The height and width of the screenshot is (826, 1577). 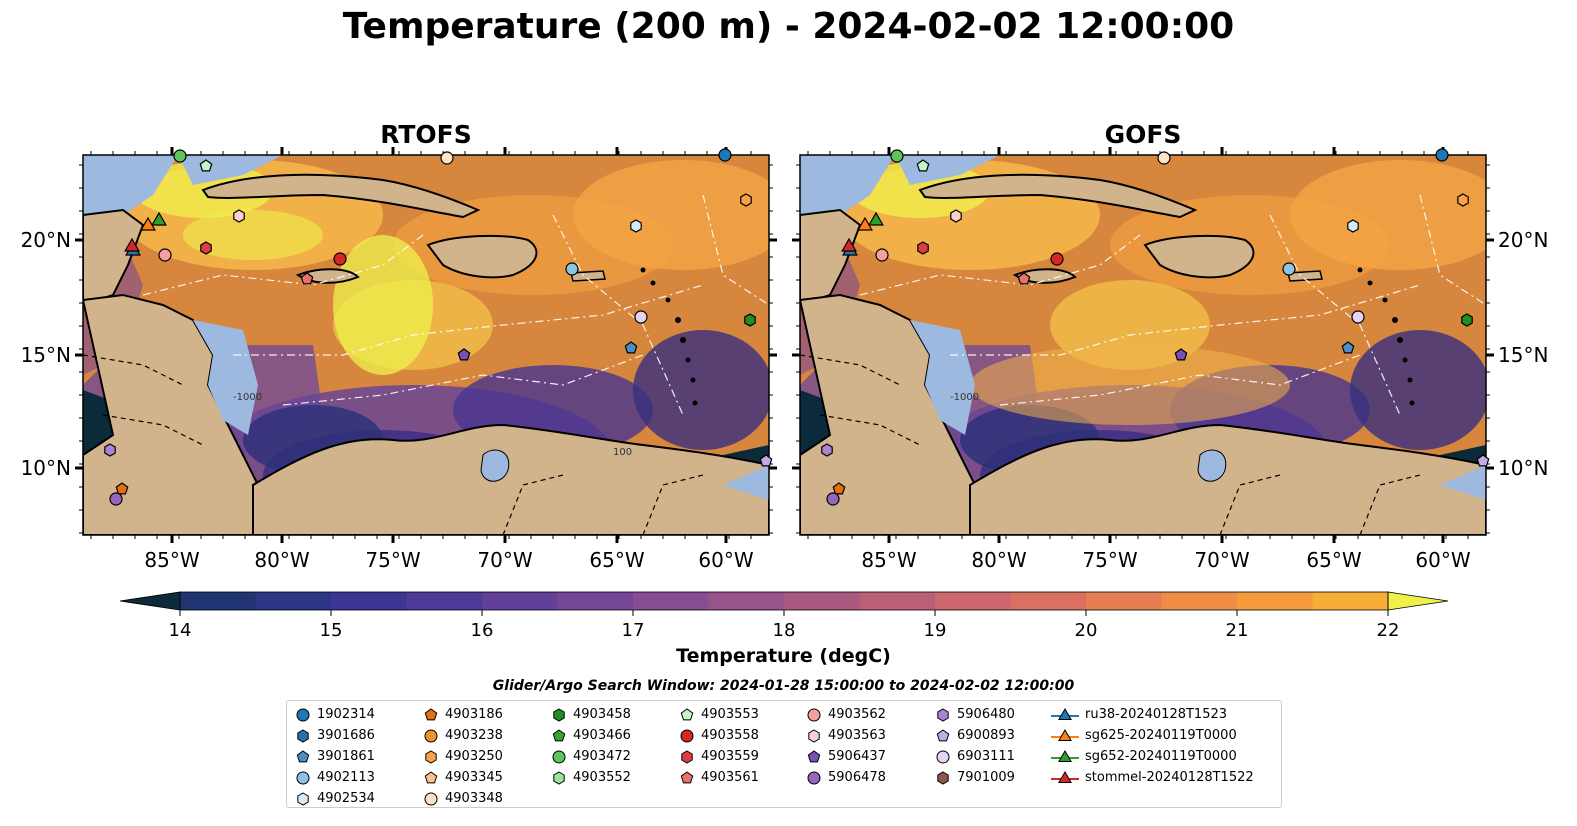 I want to click on legend-item: stommel-20240128T1522, so click(x=1152, y=778).